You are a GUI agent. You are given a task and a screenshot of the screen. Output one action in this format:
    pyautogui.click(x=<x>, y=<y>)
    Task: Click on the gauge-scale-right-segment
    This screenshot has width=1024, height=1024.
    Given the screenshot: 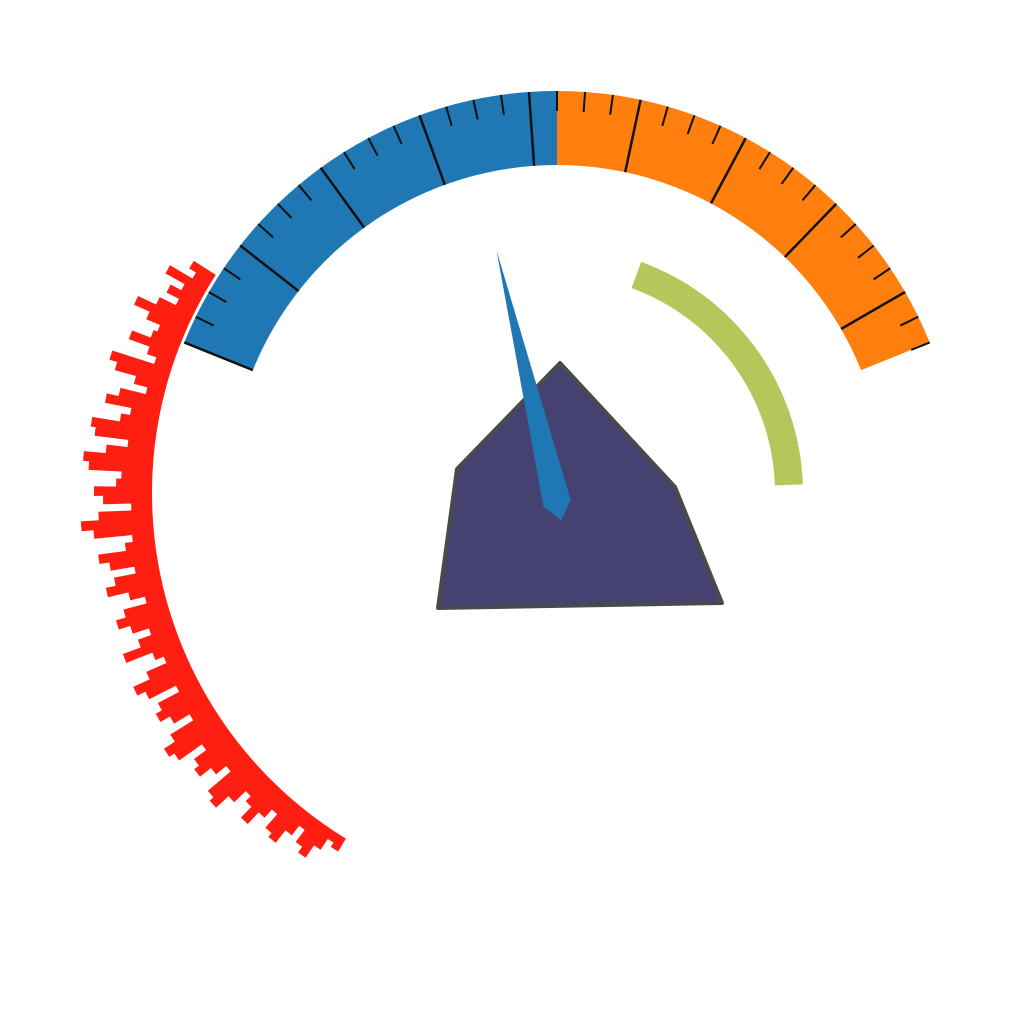 What is the action you would take?
    pyautogui.click(x=743, y=231)
    